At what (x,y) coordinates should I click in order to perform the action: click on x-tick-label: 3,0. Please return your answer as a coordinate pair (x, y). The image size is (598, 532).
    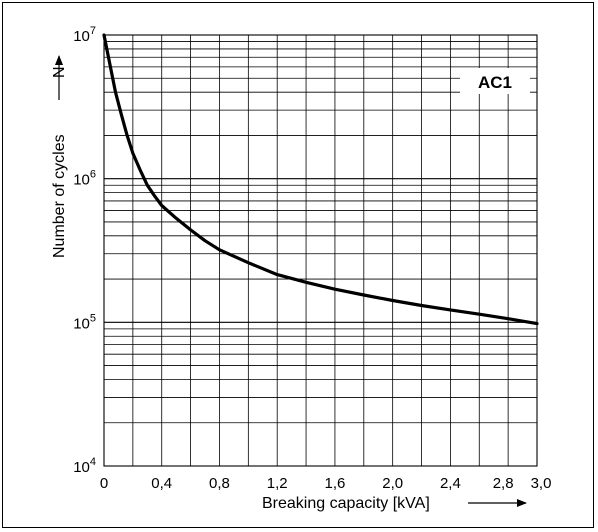
    Looking at the image, I should click on (541, 483).